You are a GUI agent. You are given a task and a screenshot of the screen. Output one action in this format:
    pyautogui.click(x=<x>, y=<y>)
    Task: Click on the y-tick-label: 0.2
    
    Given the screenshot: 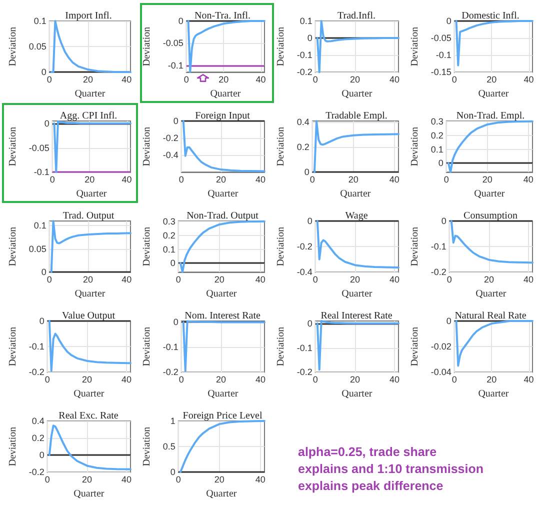 What is the action you would take?
    pyautogui.click(x=303, y=147)
    